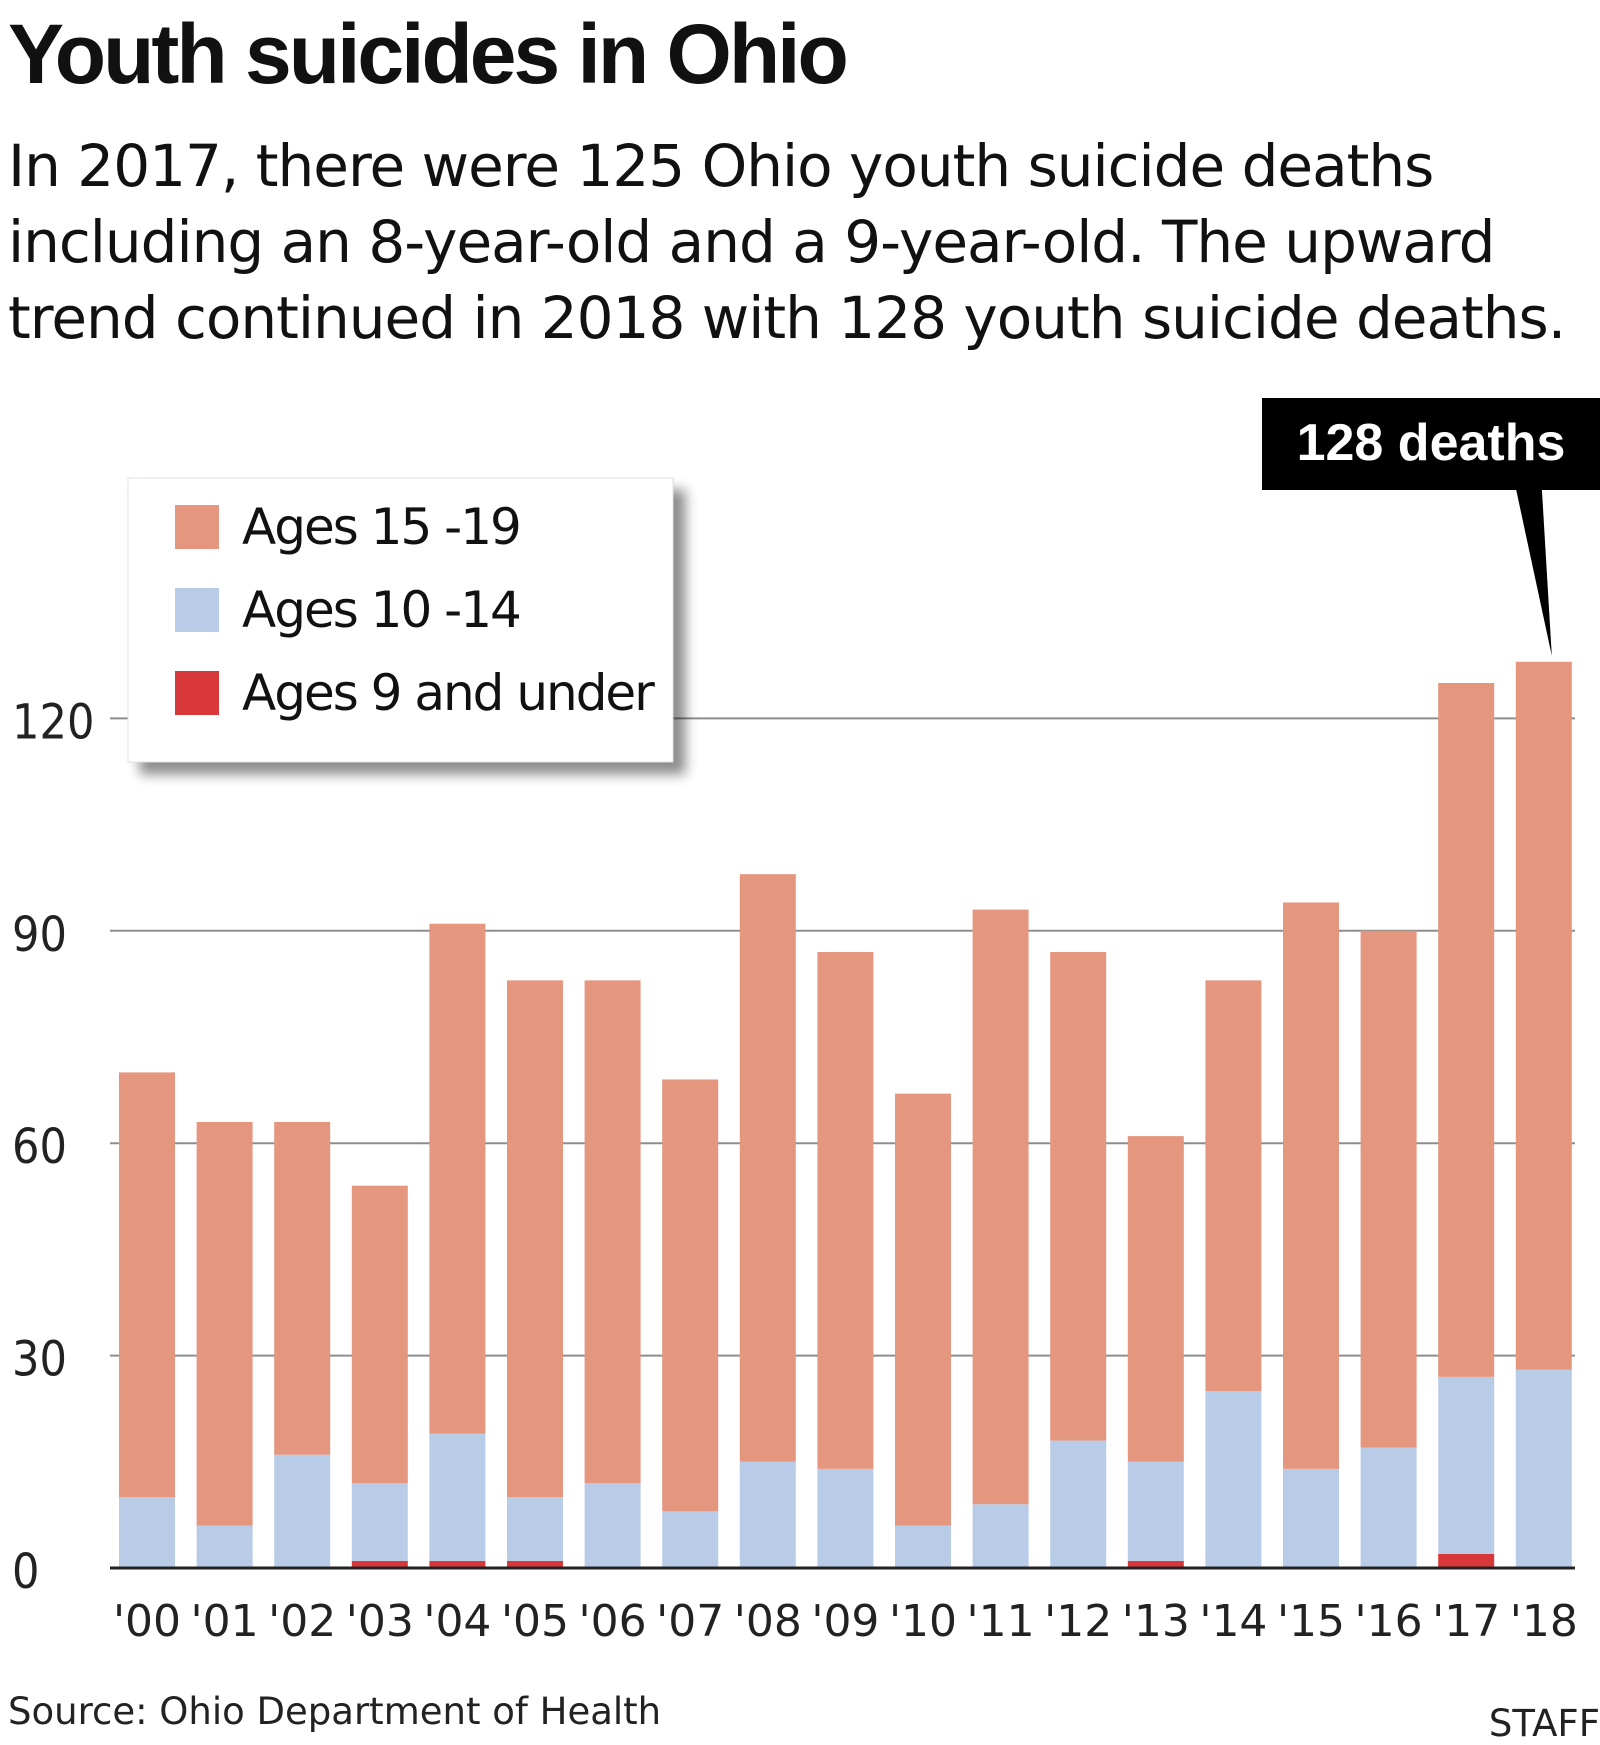 This screenshot has height=1745, width=1600. I want to click on x-tick-label: '08, so click(768, 1621).